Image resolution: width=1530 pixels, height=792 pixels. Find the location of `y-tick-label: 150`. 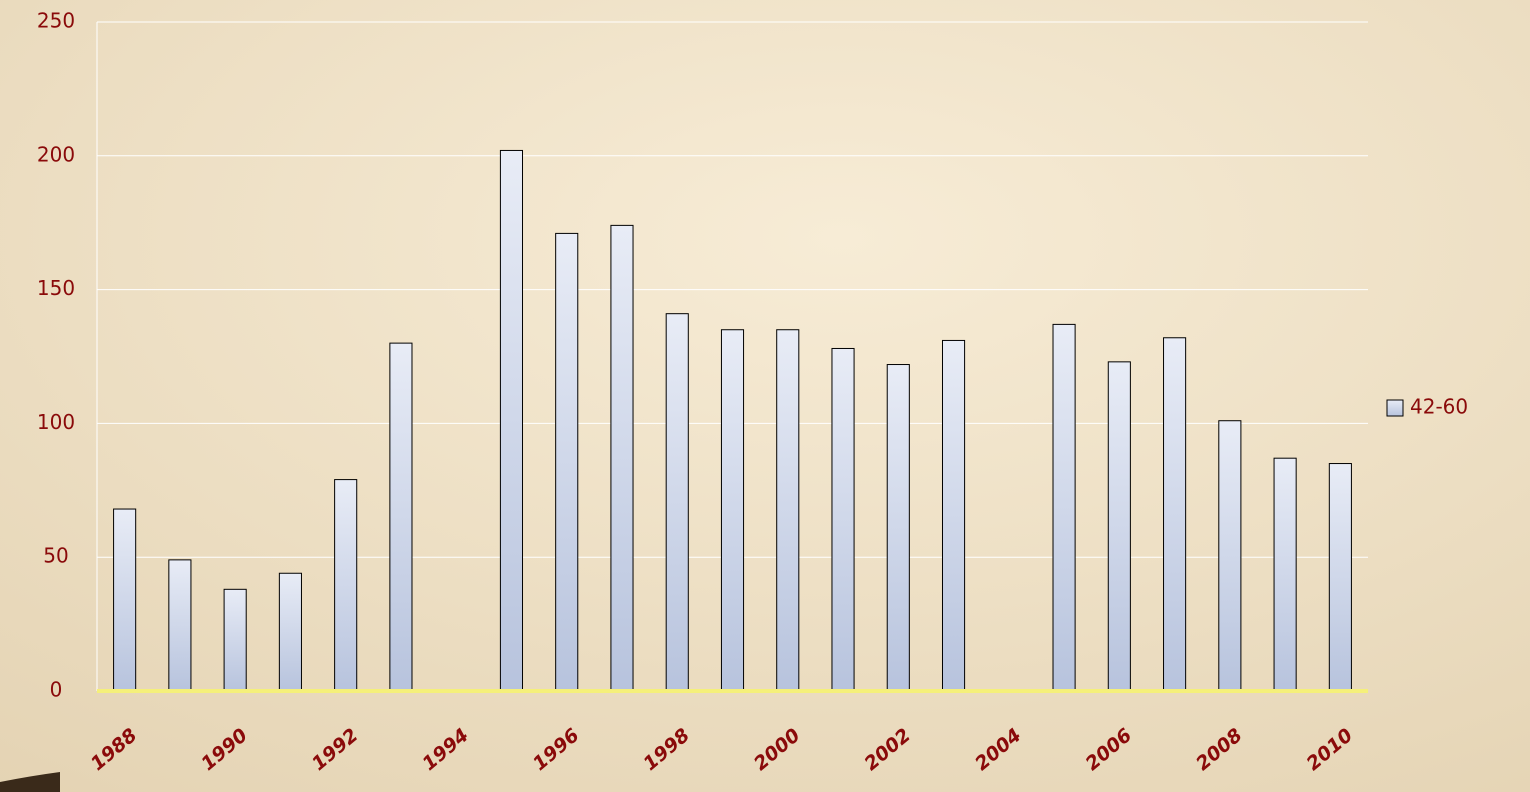

y-tick-label: 150 is located at coordinates (56, 288).